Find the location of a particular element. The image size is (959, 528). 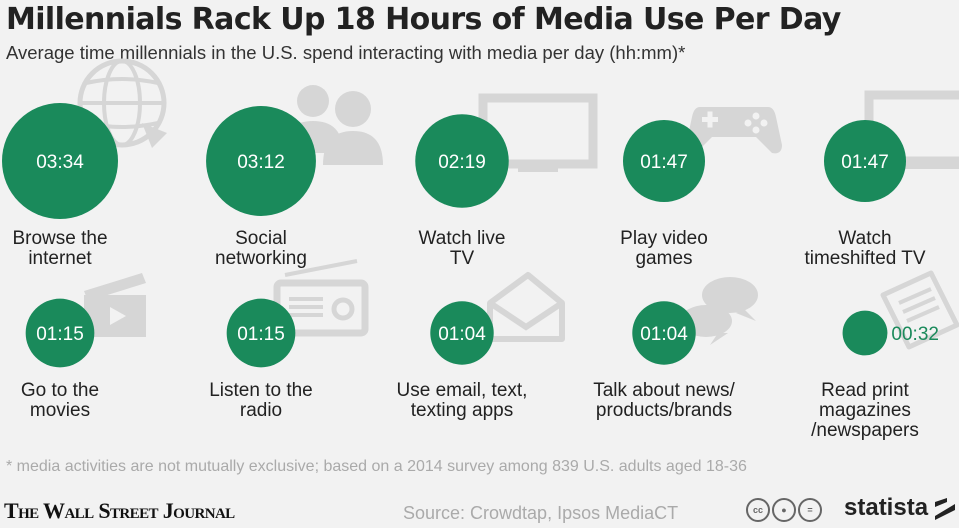

source-text: Source: Crowdtap, Ipsos MediaCT is located at coordinates (541, 513).